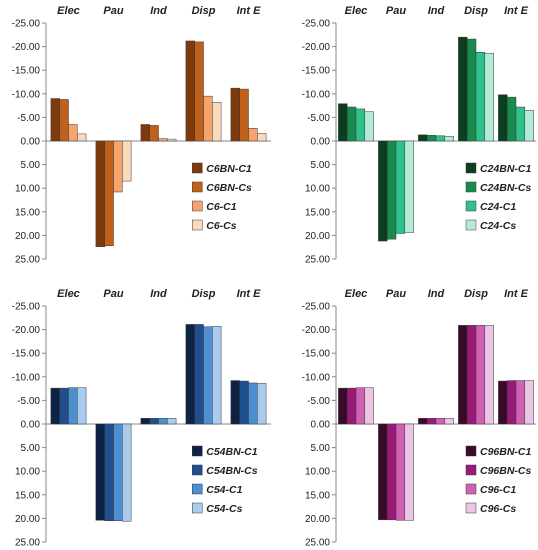 This screenshot has width=538, height=550. I want to click on bar-c54-cs-int-e, so click(262, 404).